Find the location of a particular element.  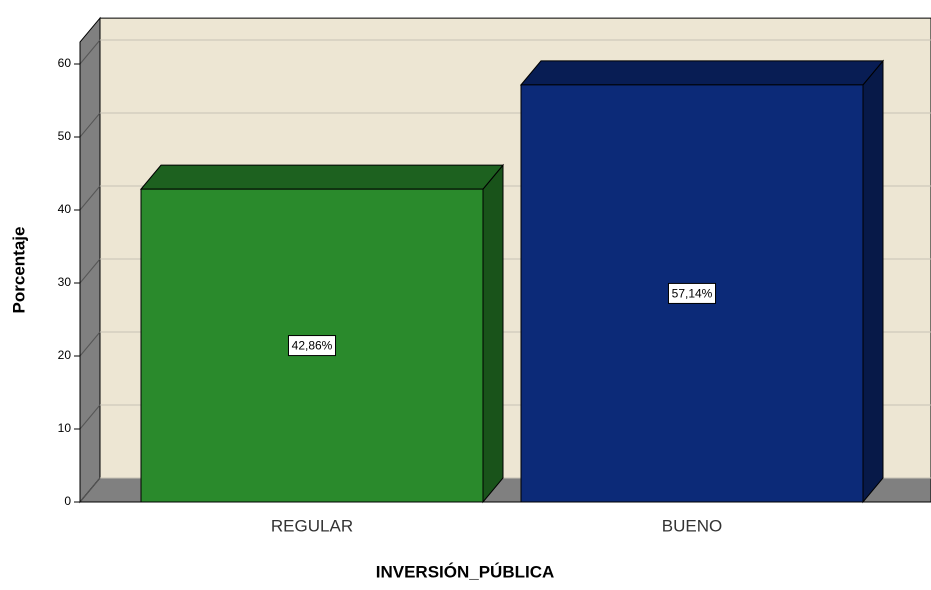

y-tick-label: 20 is located at coordinates (65, 355).